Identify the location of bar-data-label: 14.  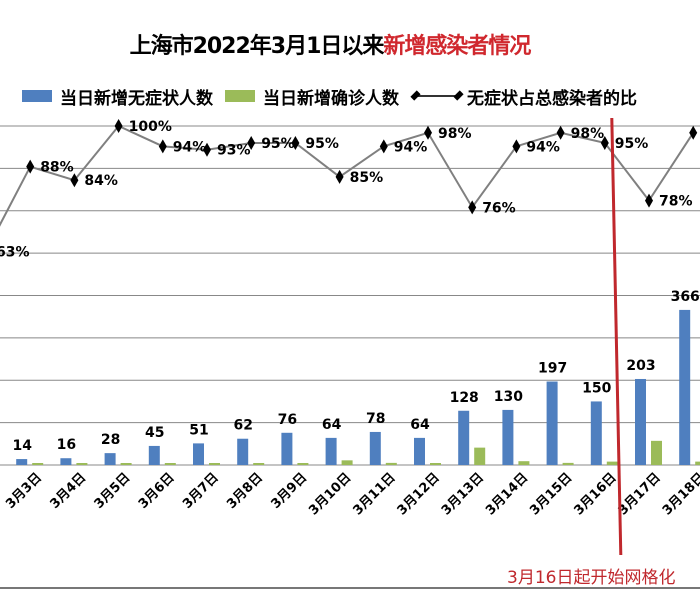
(22, 446).